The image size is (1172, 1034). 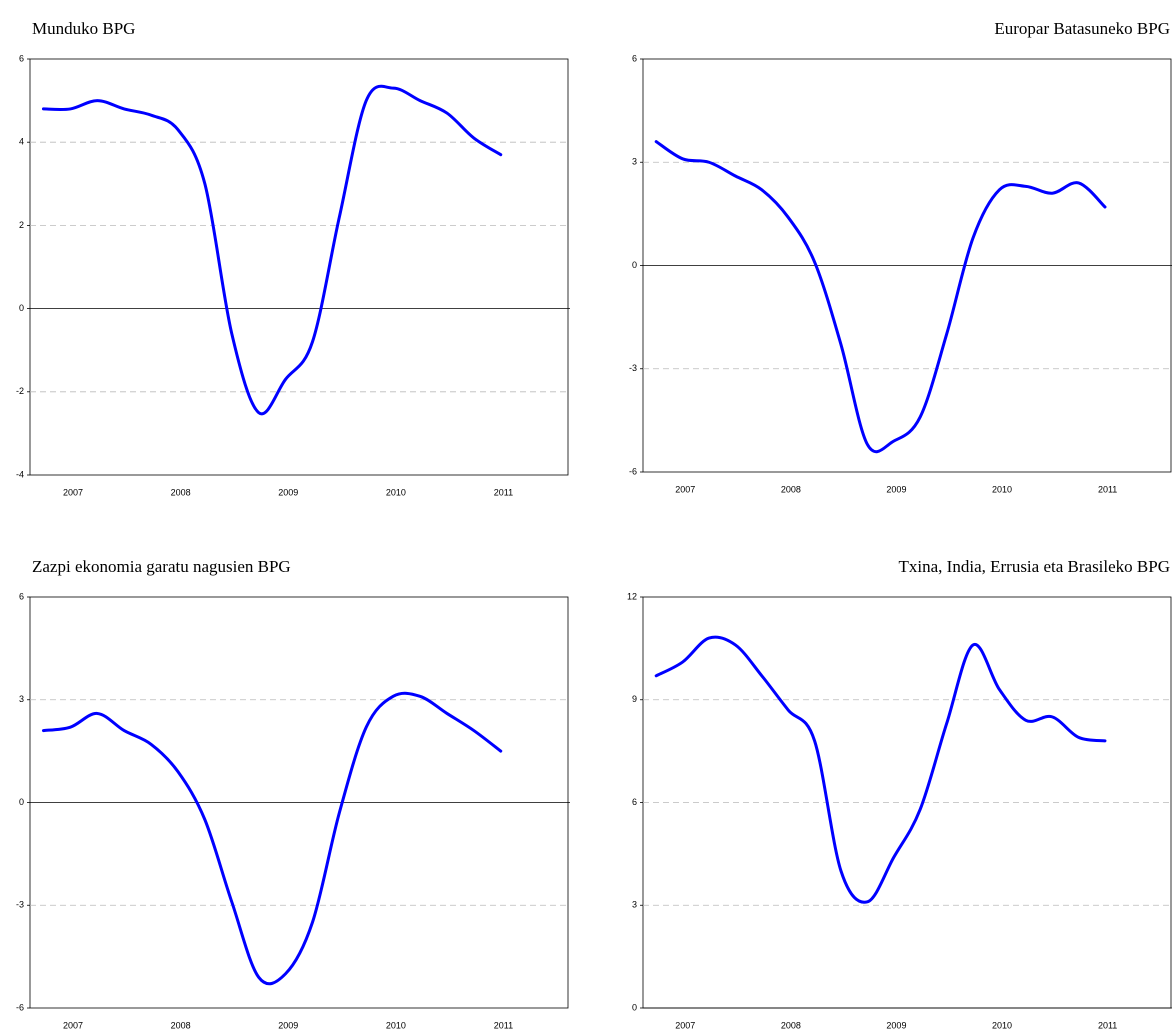 I want to click on chart-title: Txina, India, Errusia eta Brasileko BPG, so click(x=1034, y=566).